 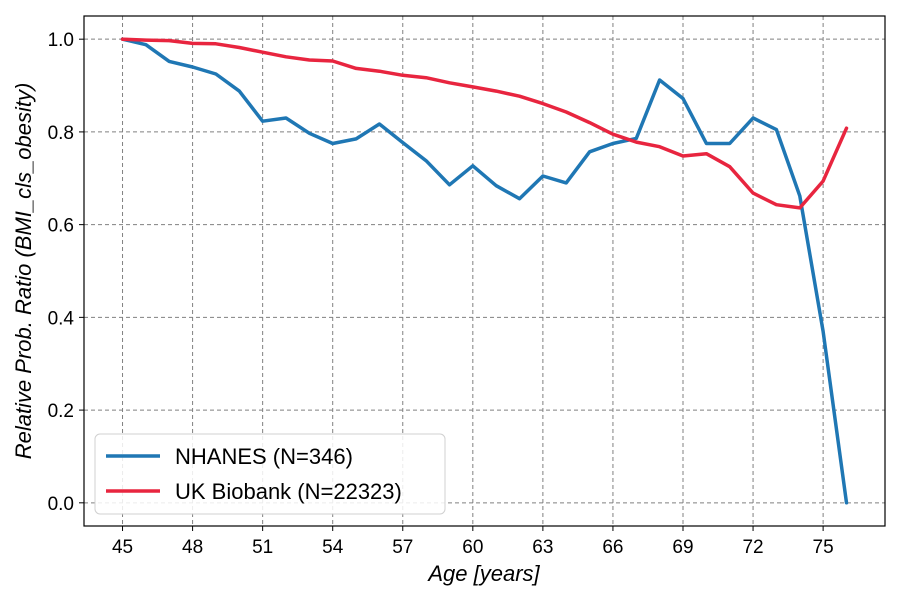 I want to click on y-axis: 0.0 0.2 0.4 0.6 0.8 1.0, so click(x=66, y=272).